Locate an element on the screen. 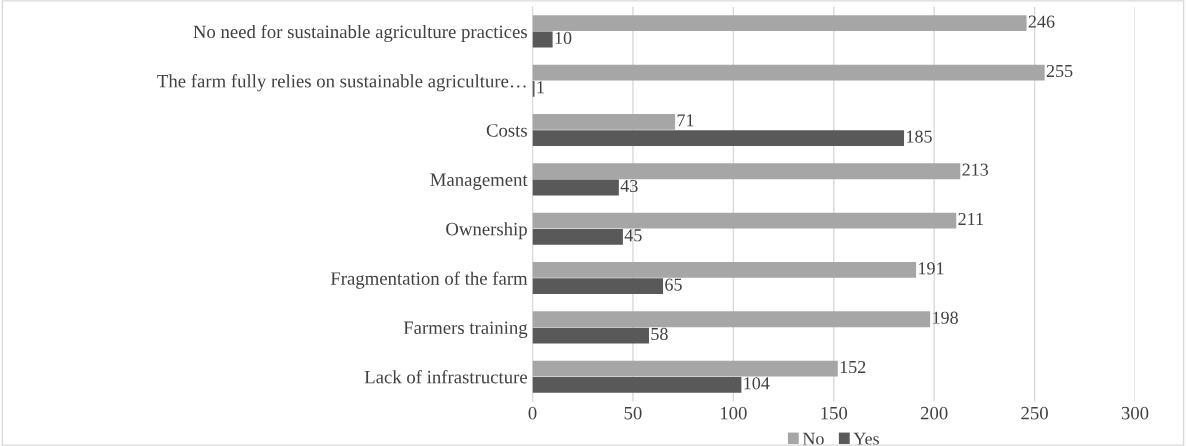 The width and height of the screenshot is (1186, 446). y-tick-label: Management is located at coordinates (479, 181).